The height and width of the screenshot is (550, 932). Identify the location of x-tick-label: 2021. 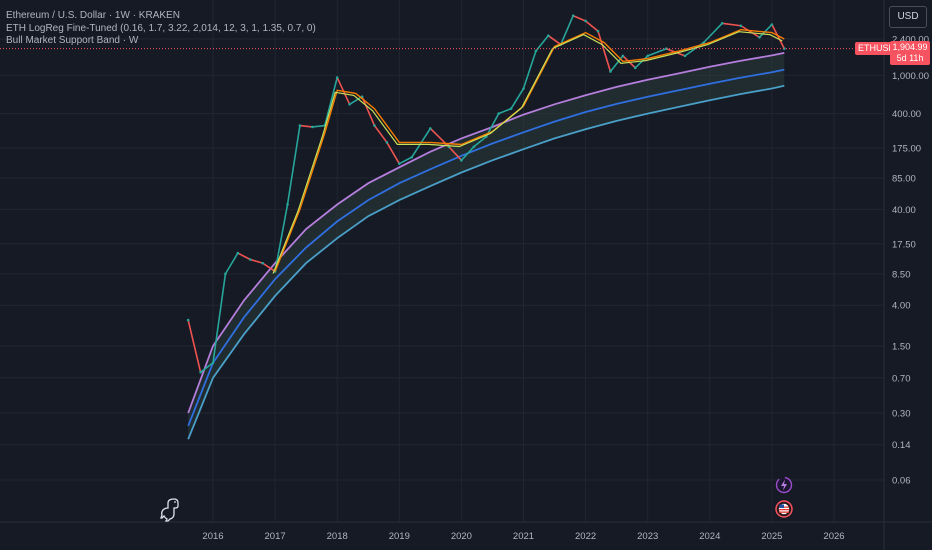
(523, 536).